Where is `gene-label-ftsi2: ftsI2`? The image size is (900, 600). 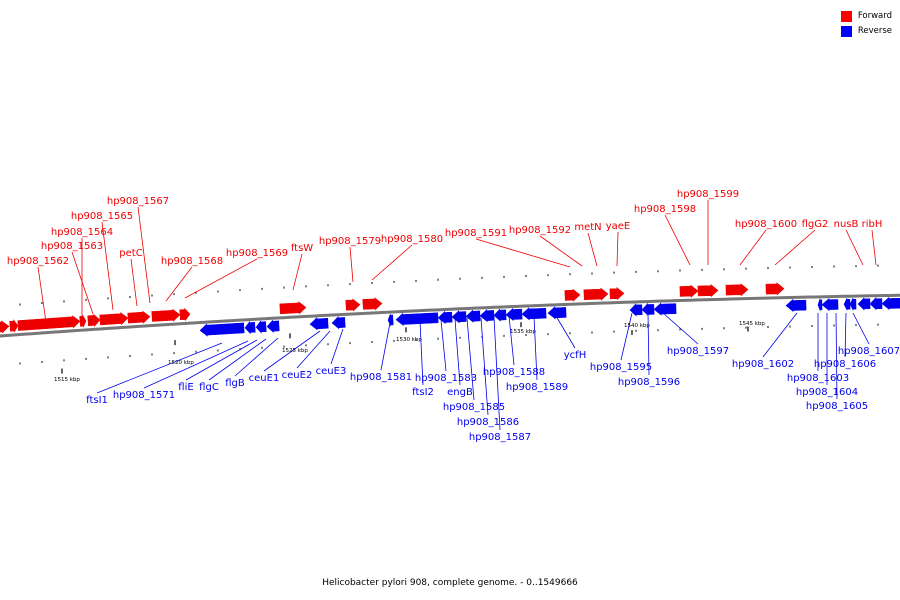 gene-label-ftsi2: ftsI2 is located at coordinates (423, 392).